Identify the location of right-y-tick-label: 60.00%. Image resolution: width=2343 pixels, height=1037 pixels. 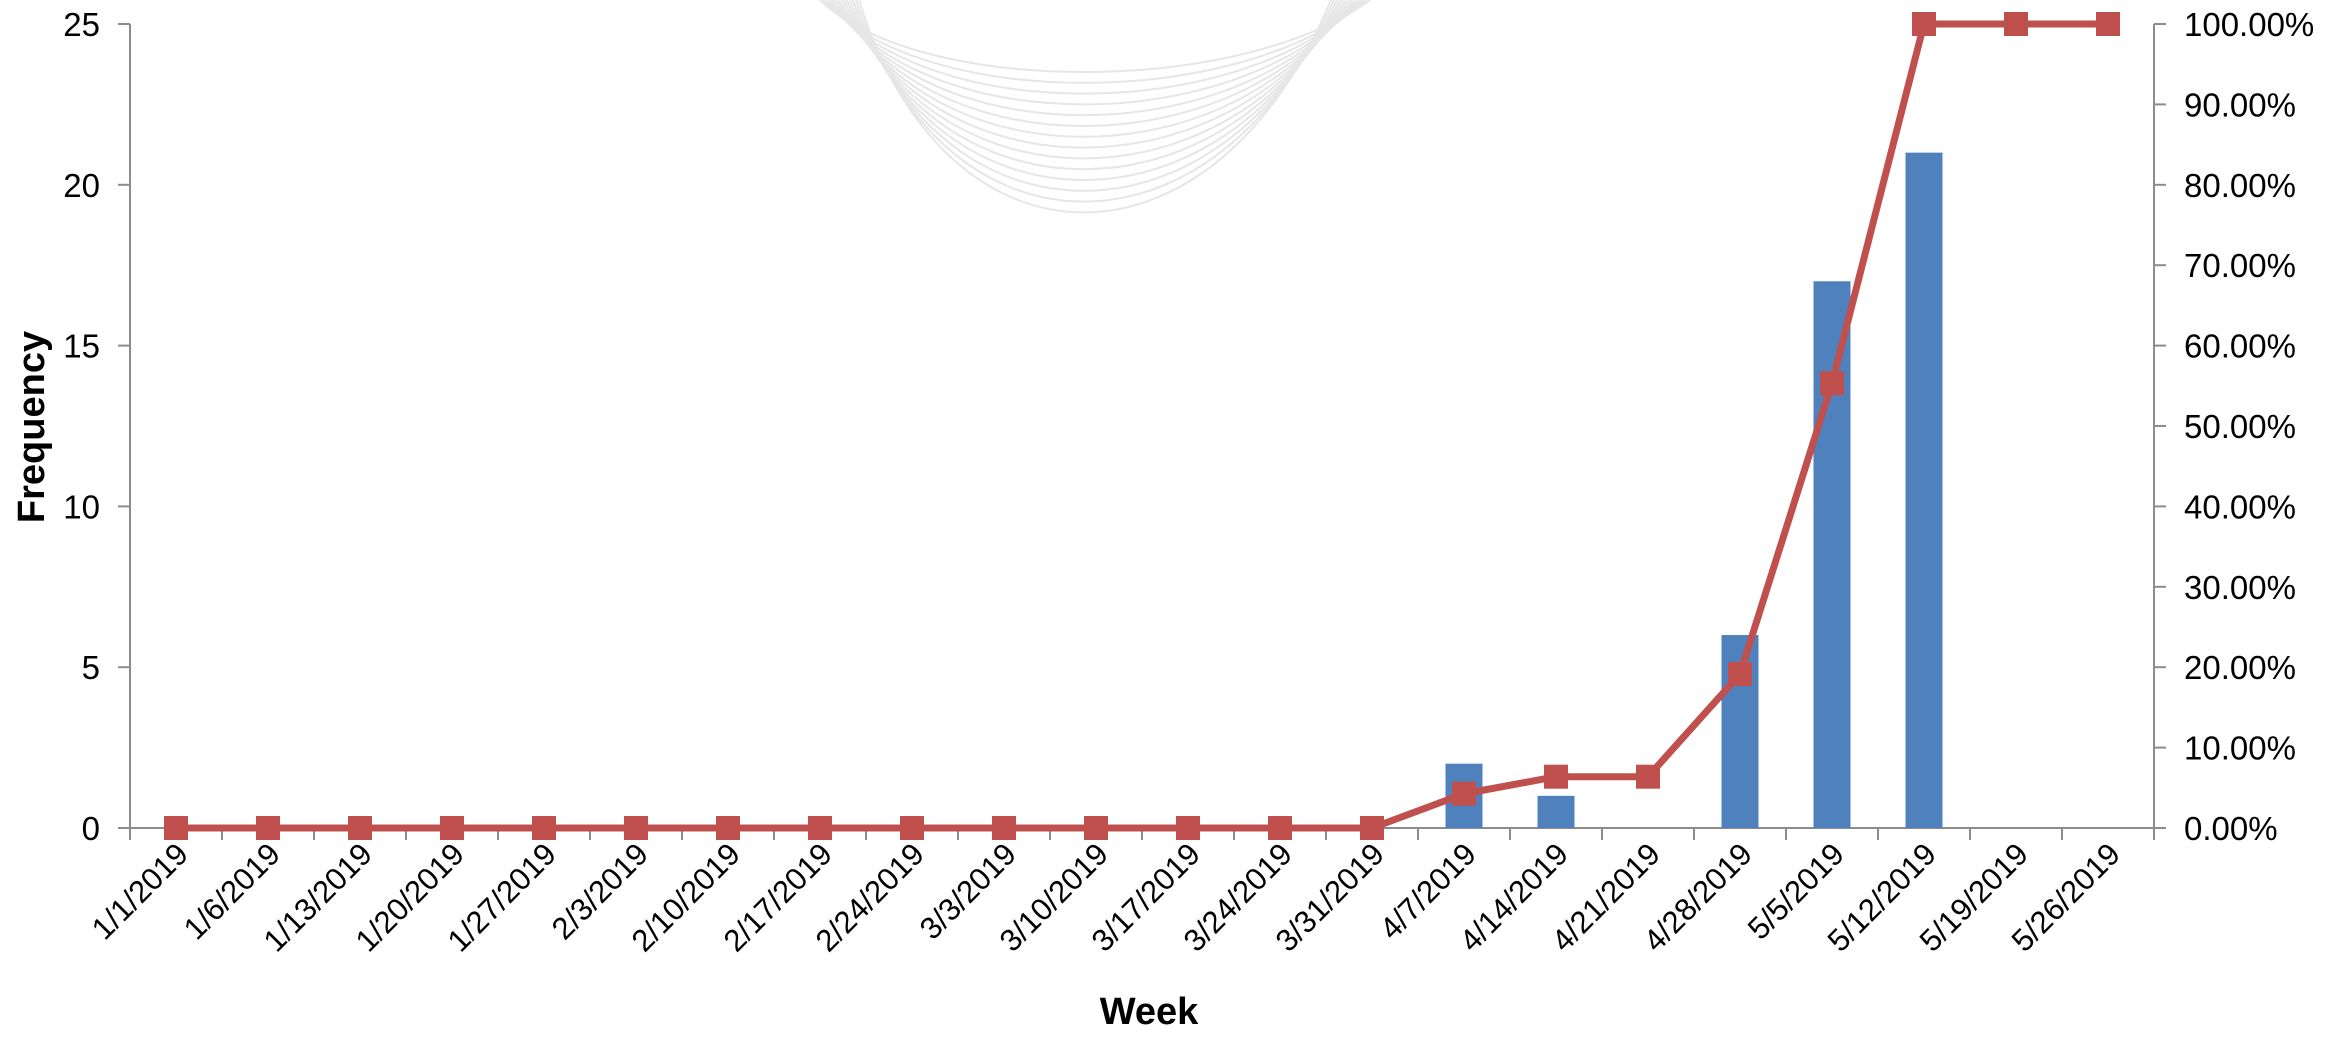
(2240, 346).